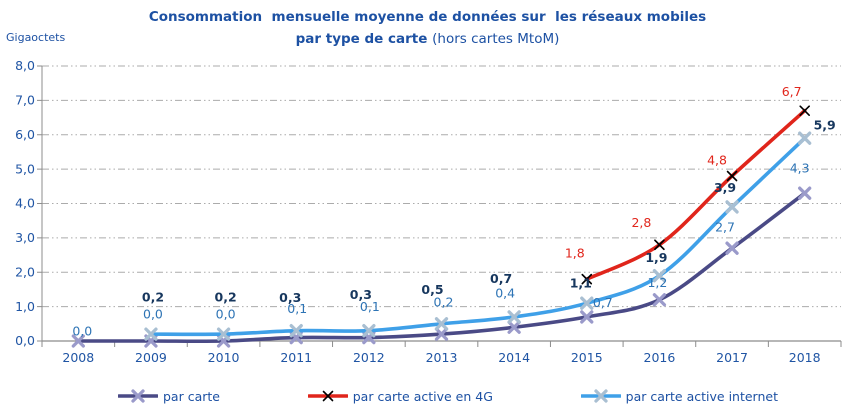  I want to click on x-tick-label: 2016, so click(660, 357).